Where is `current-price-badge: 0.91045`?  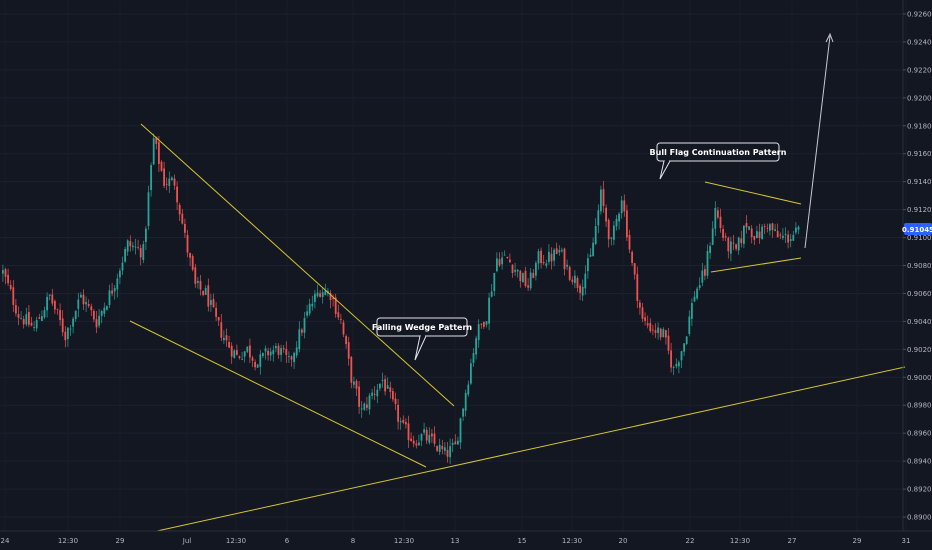 current-price-badge: 0.91045 is located at coordinates (917, 229).